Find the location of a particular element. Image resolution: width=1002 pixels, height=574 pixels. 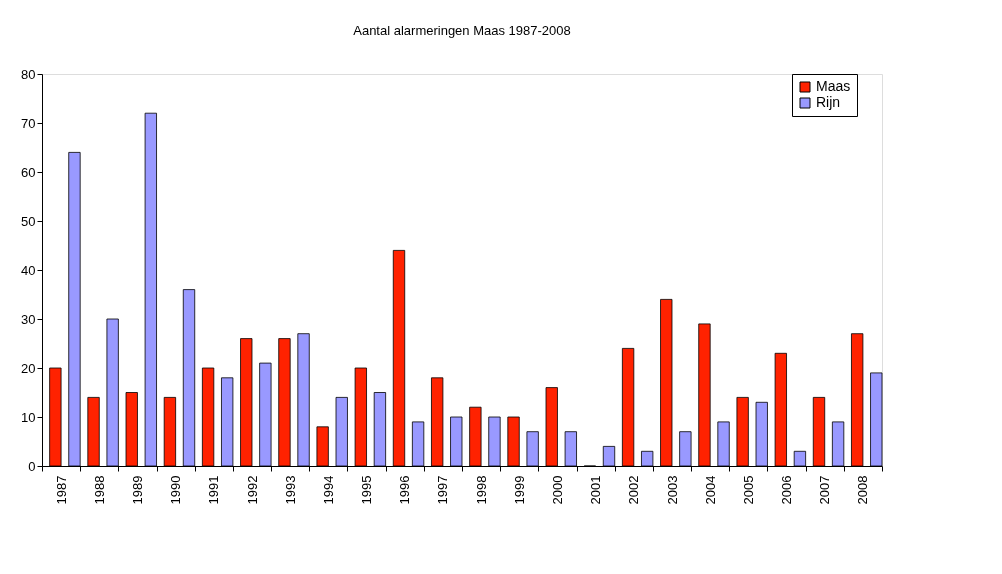

x-tick-label: 1988 is located at coordinates (99, 490).